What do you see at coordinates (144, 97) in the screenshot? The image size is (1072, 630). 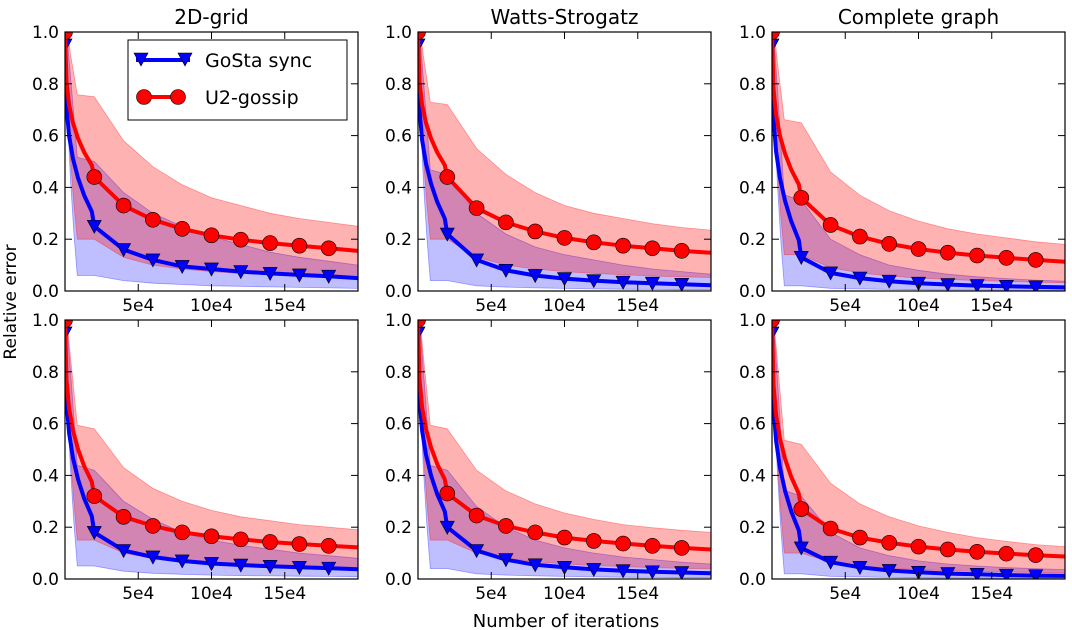 I see `legend-marker-u2-left` at bounding box center [144, 97].